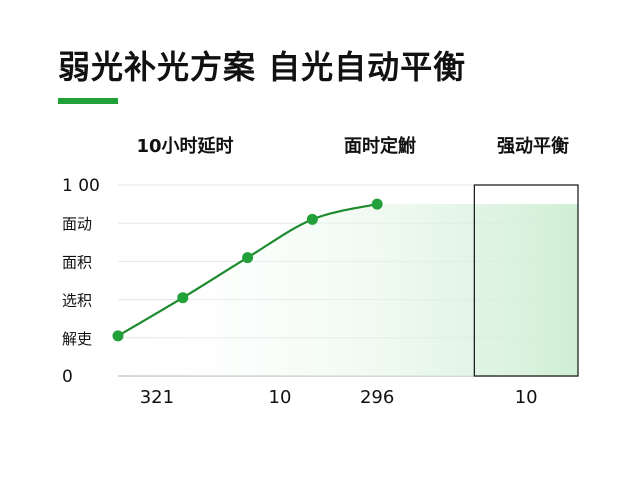  What do you see at coordinates (380, 146) in the screenshot?
I see `column-label-2: 面时定鮒` at bounding box center [380, 146].